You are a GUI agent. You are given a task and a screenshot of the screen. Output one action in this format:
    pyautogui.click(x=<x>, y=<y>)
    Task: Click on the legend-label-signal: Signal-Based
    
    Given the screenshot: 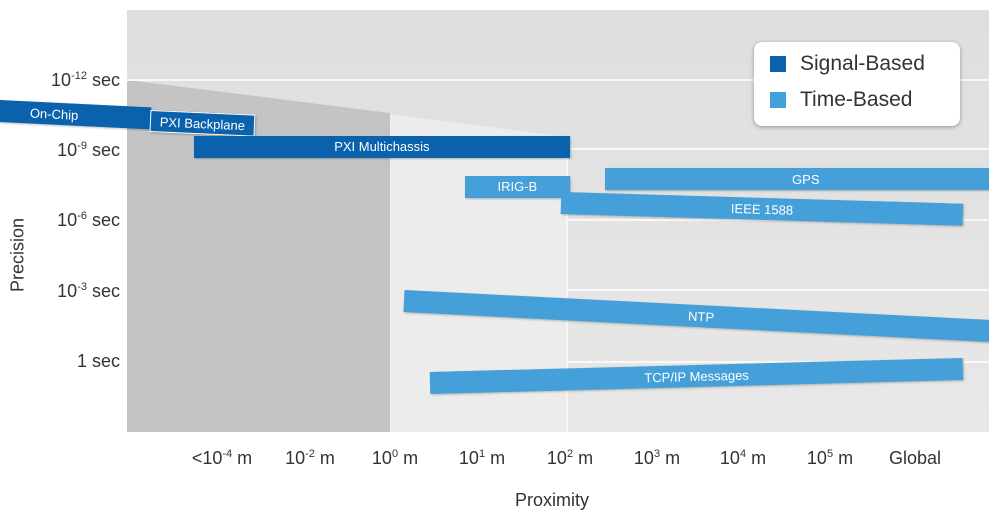 What is the action you would take?
    pyautogui.click(x=862, y=63)
    